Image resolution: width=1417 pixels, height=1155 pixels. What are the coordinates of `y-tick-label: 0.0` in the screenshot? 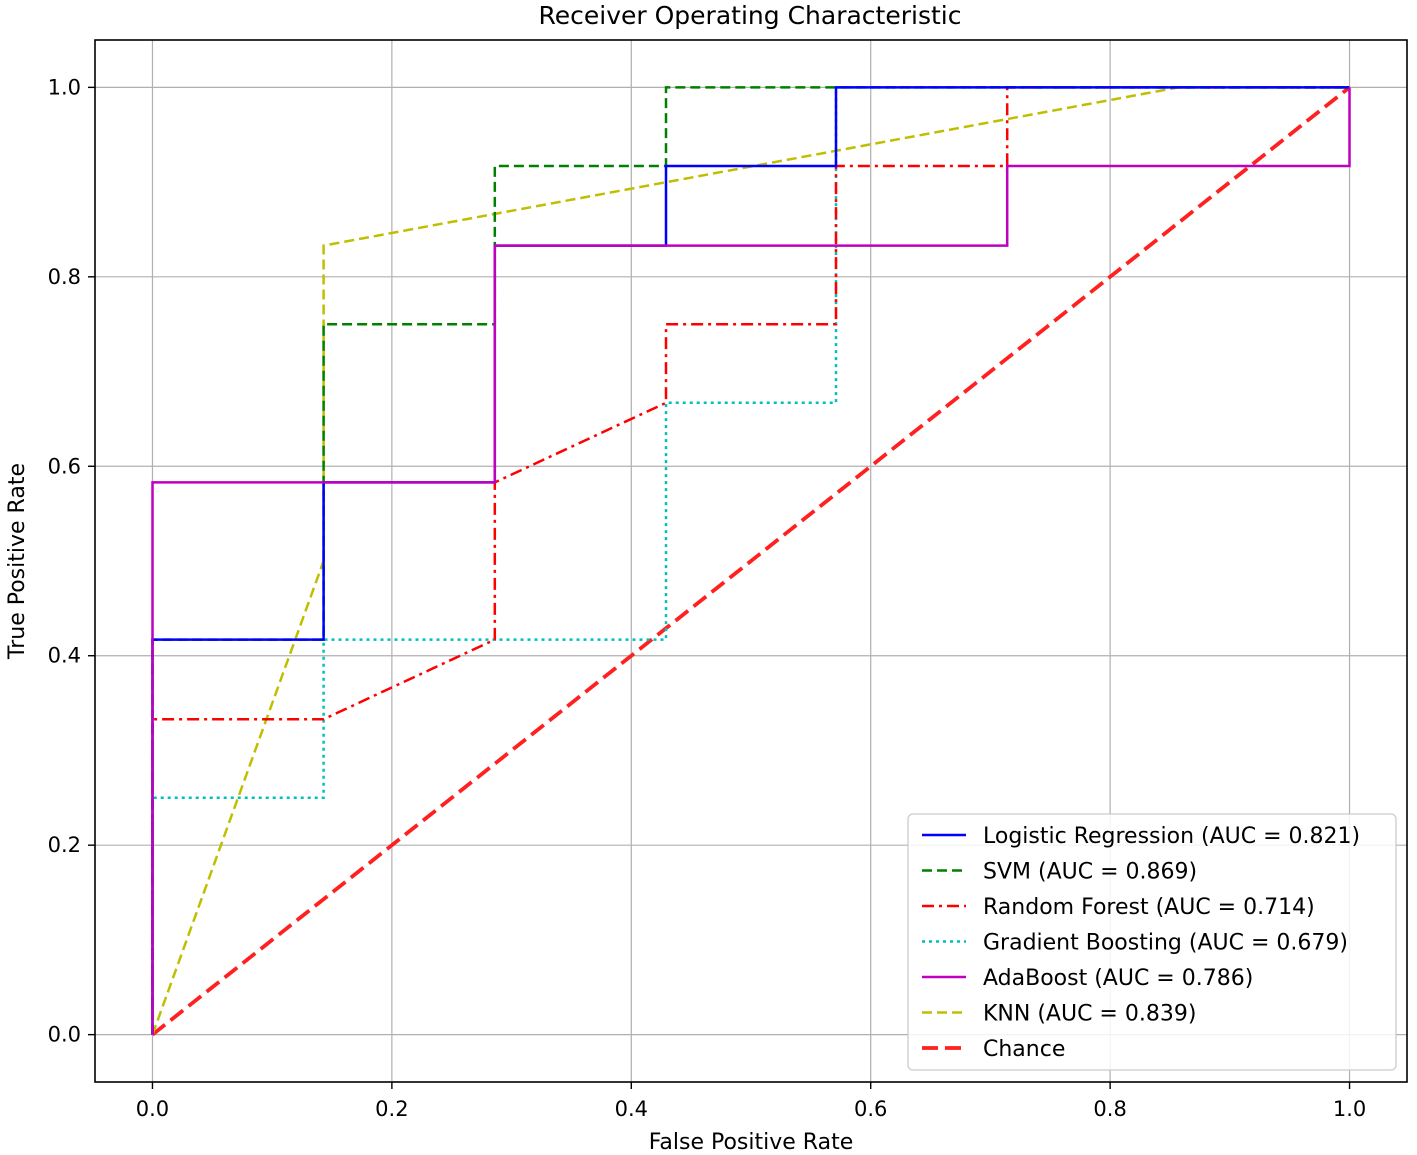 It's located at (64, 1035).